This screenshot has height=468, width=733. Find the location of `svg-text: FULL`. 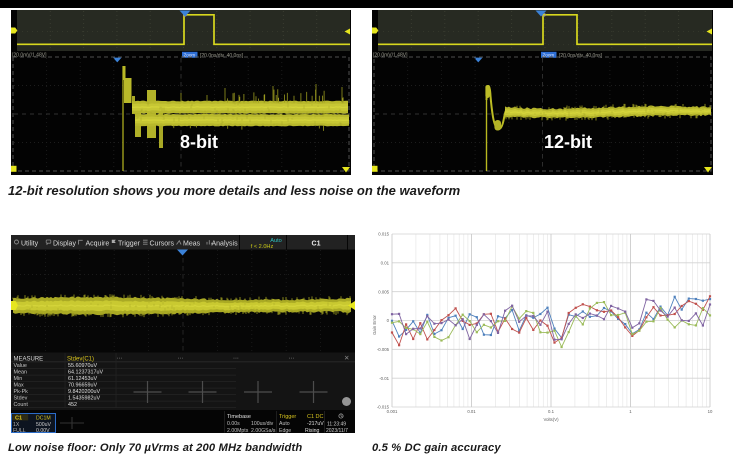

svg-text: FULL is located at coordinates (19, 430).